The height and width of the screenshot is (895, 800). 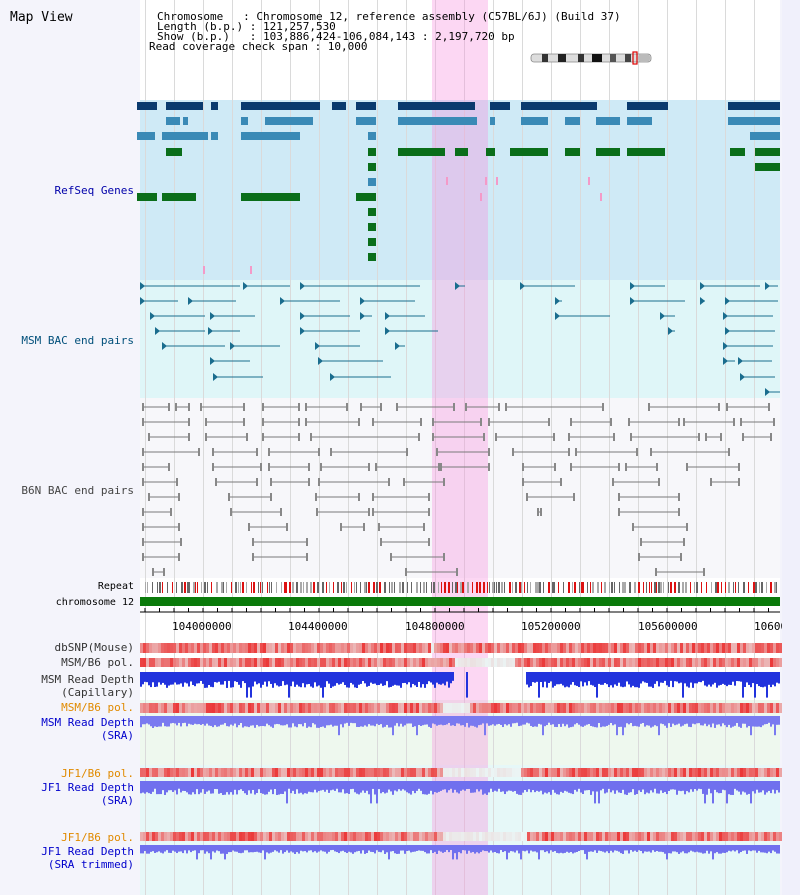 What do you see at coordinates (87, 851) in the screenshot?
I see `track-label-jf1-depth-trim-1: JF1 Read Depth` at bounding box center [87, 851].